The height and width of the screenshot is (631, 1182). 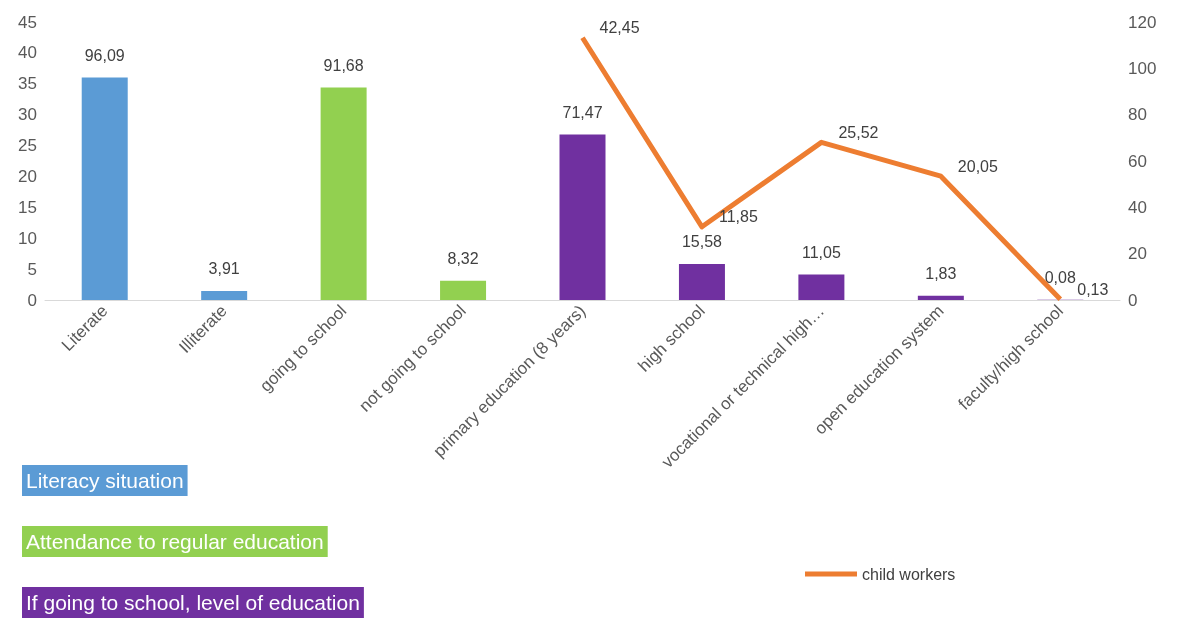 I want to click on data-label: 1,83, so click(x=941, y=274).